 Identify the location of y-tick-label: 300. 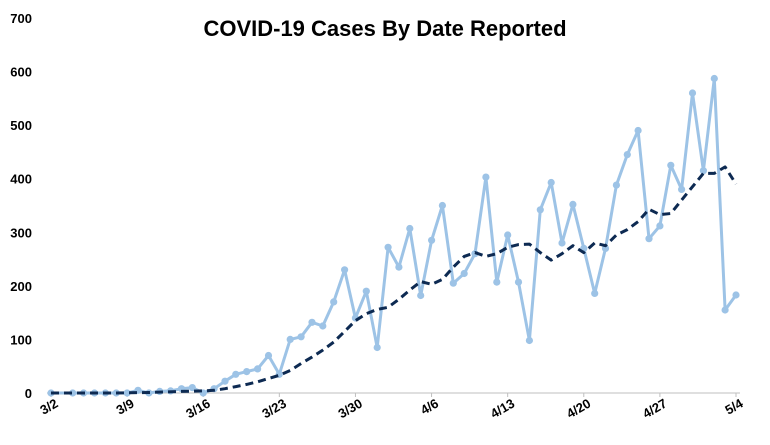
(21, 232).